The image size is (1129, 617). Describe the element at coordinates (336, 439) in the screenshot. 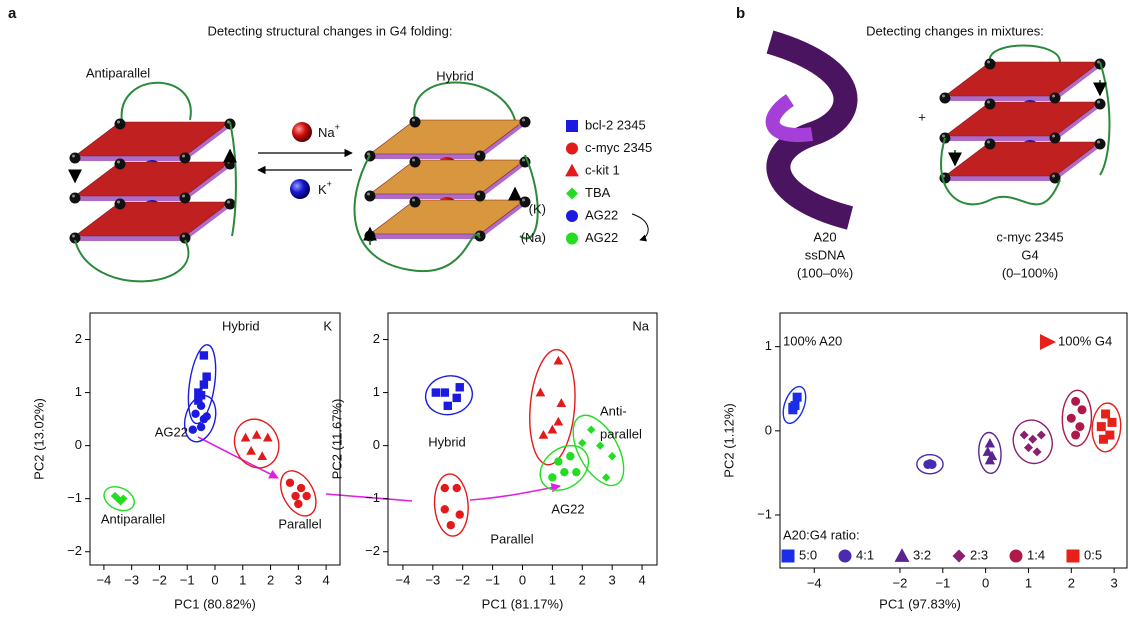

I see `y-axis-label: PC2 (11.67%)` at that location.